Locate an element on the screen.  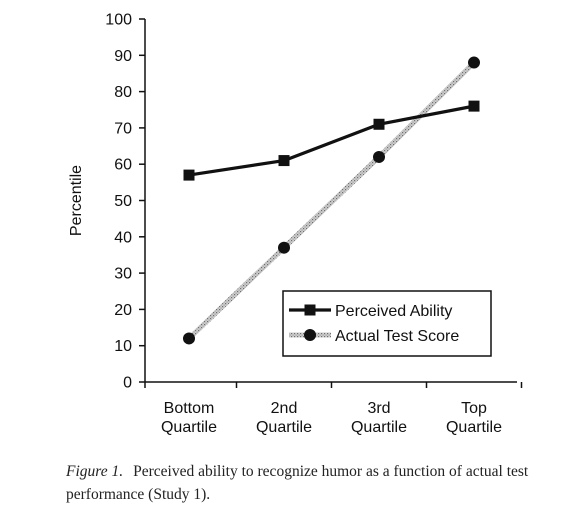
y-tick-label: 70 is located at coordinates (123, 128).